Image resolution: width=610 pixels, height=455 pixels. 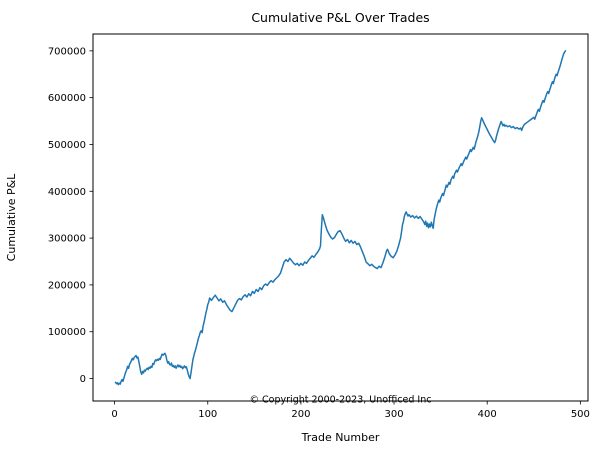 What do you see at coordinates (341, 400) in the screenshot?
I see `watermark-text: © Copyright 2000-2023, Unofficed Inc` at bounding box center [341, 400].